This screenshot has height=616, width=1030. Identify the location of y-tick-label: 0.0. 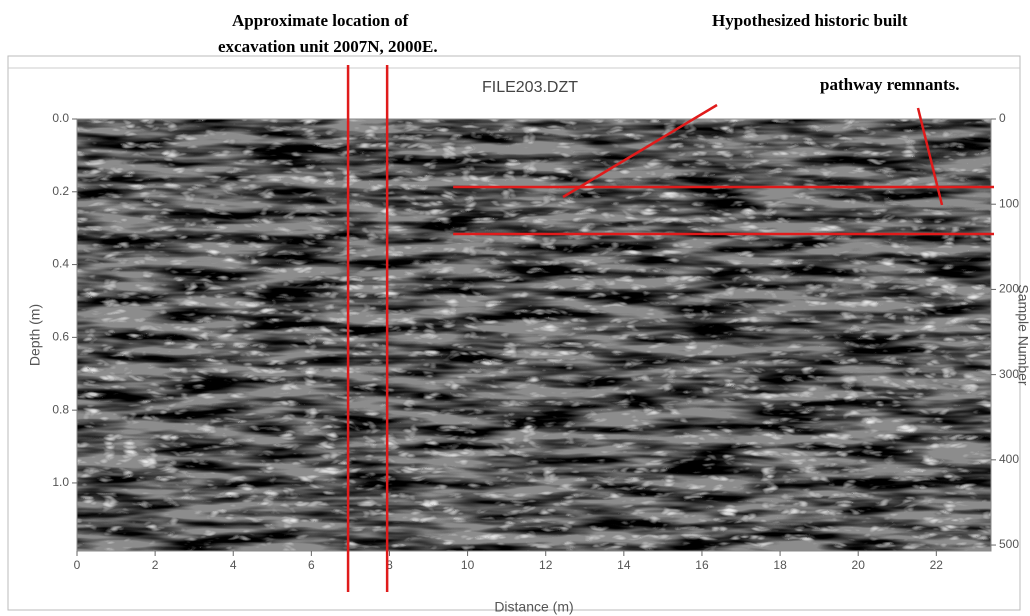
(60, 118).